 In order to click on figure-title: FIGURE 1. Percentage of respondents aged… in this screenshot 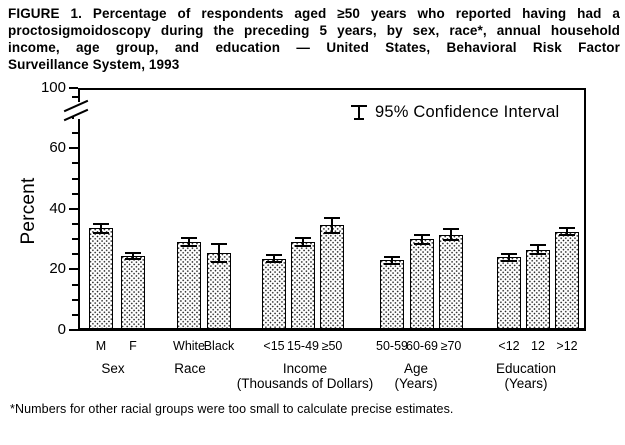, I will do `click(314, 39)`.